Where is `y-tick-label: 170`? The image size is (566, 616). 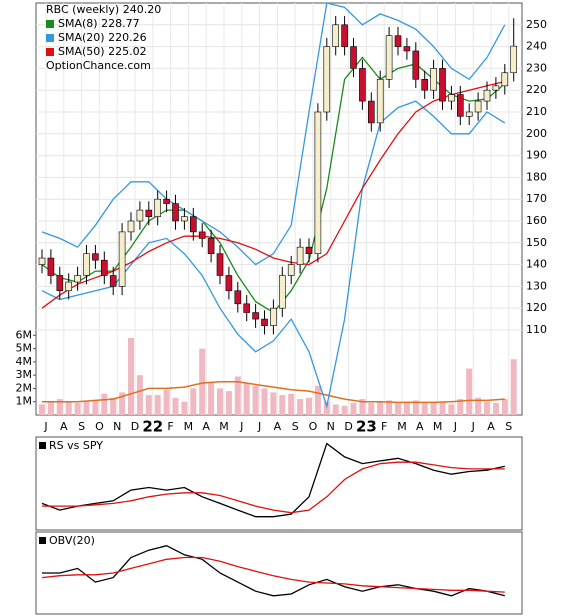 y-tick-label: 170 is located at coordinates (536, 198).